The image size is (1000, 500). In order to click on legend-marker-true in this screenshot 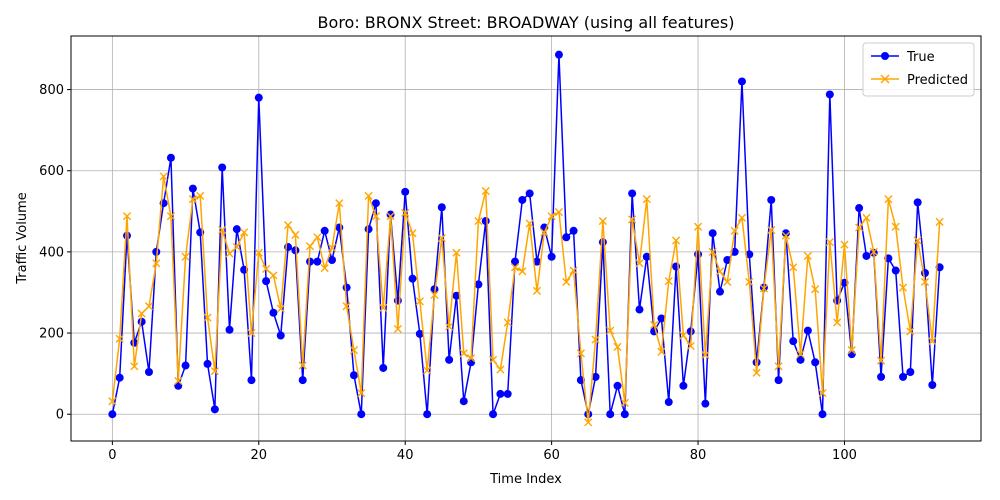, I will do `click(885, 56)`.